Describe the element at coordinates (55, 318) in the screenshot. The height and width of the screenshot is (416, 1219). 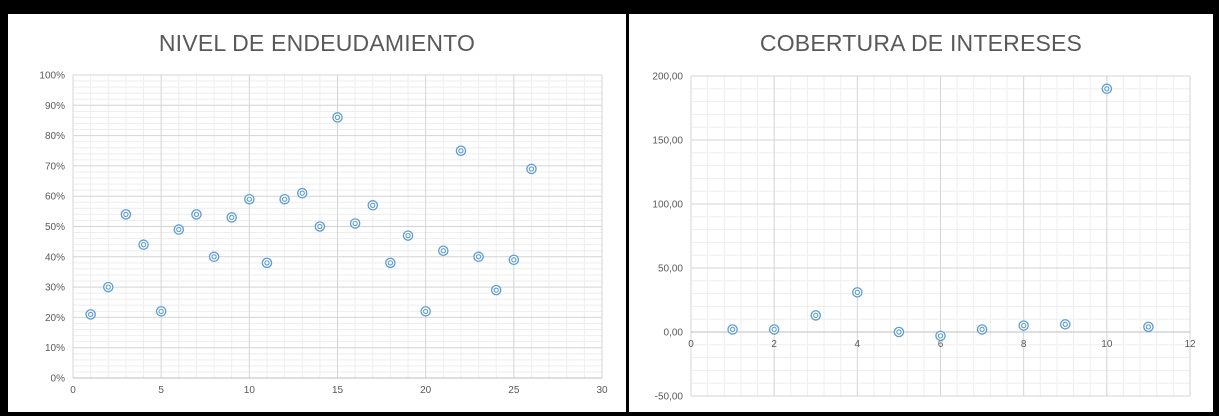
I see `y-tick-label: 20%` at that location.